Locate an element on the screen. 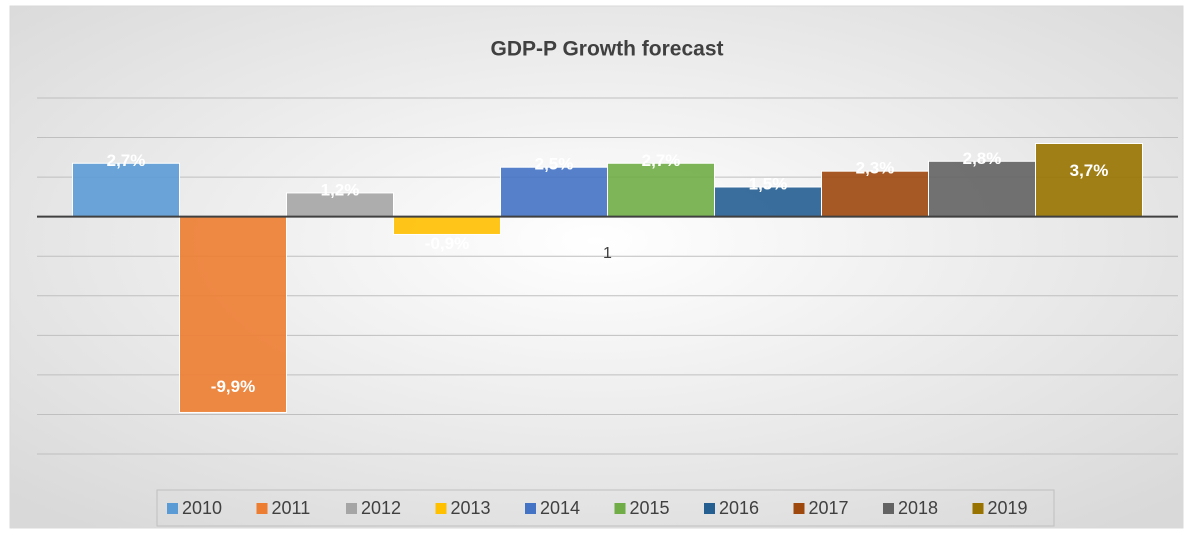 Image resolution: width=1194 pixels, height=540 pixels. legend-label: 2015 is located at coordinates (650, 508).